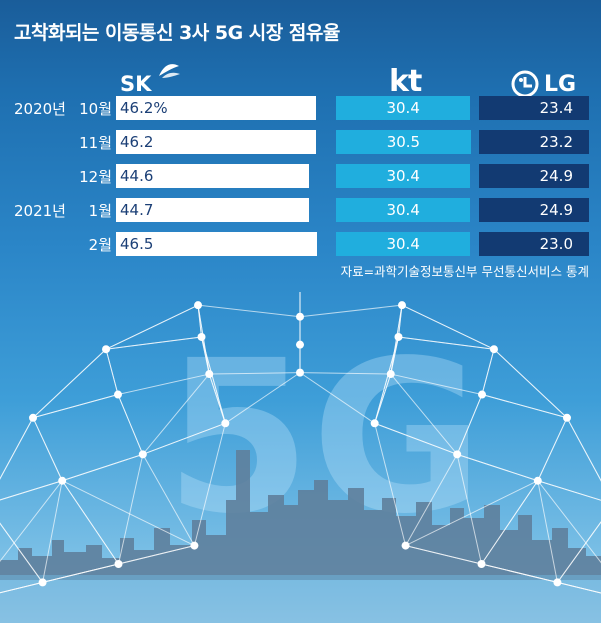 This screenshot has height=623, width=601. What do you see at coordinates (150, 80) in the screenshot?
I see `sk-logo: SK` at bounding box center [150, 80].